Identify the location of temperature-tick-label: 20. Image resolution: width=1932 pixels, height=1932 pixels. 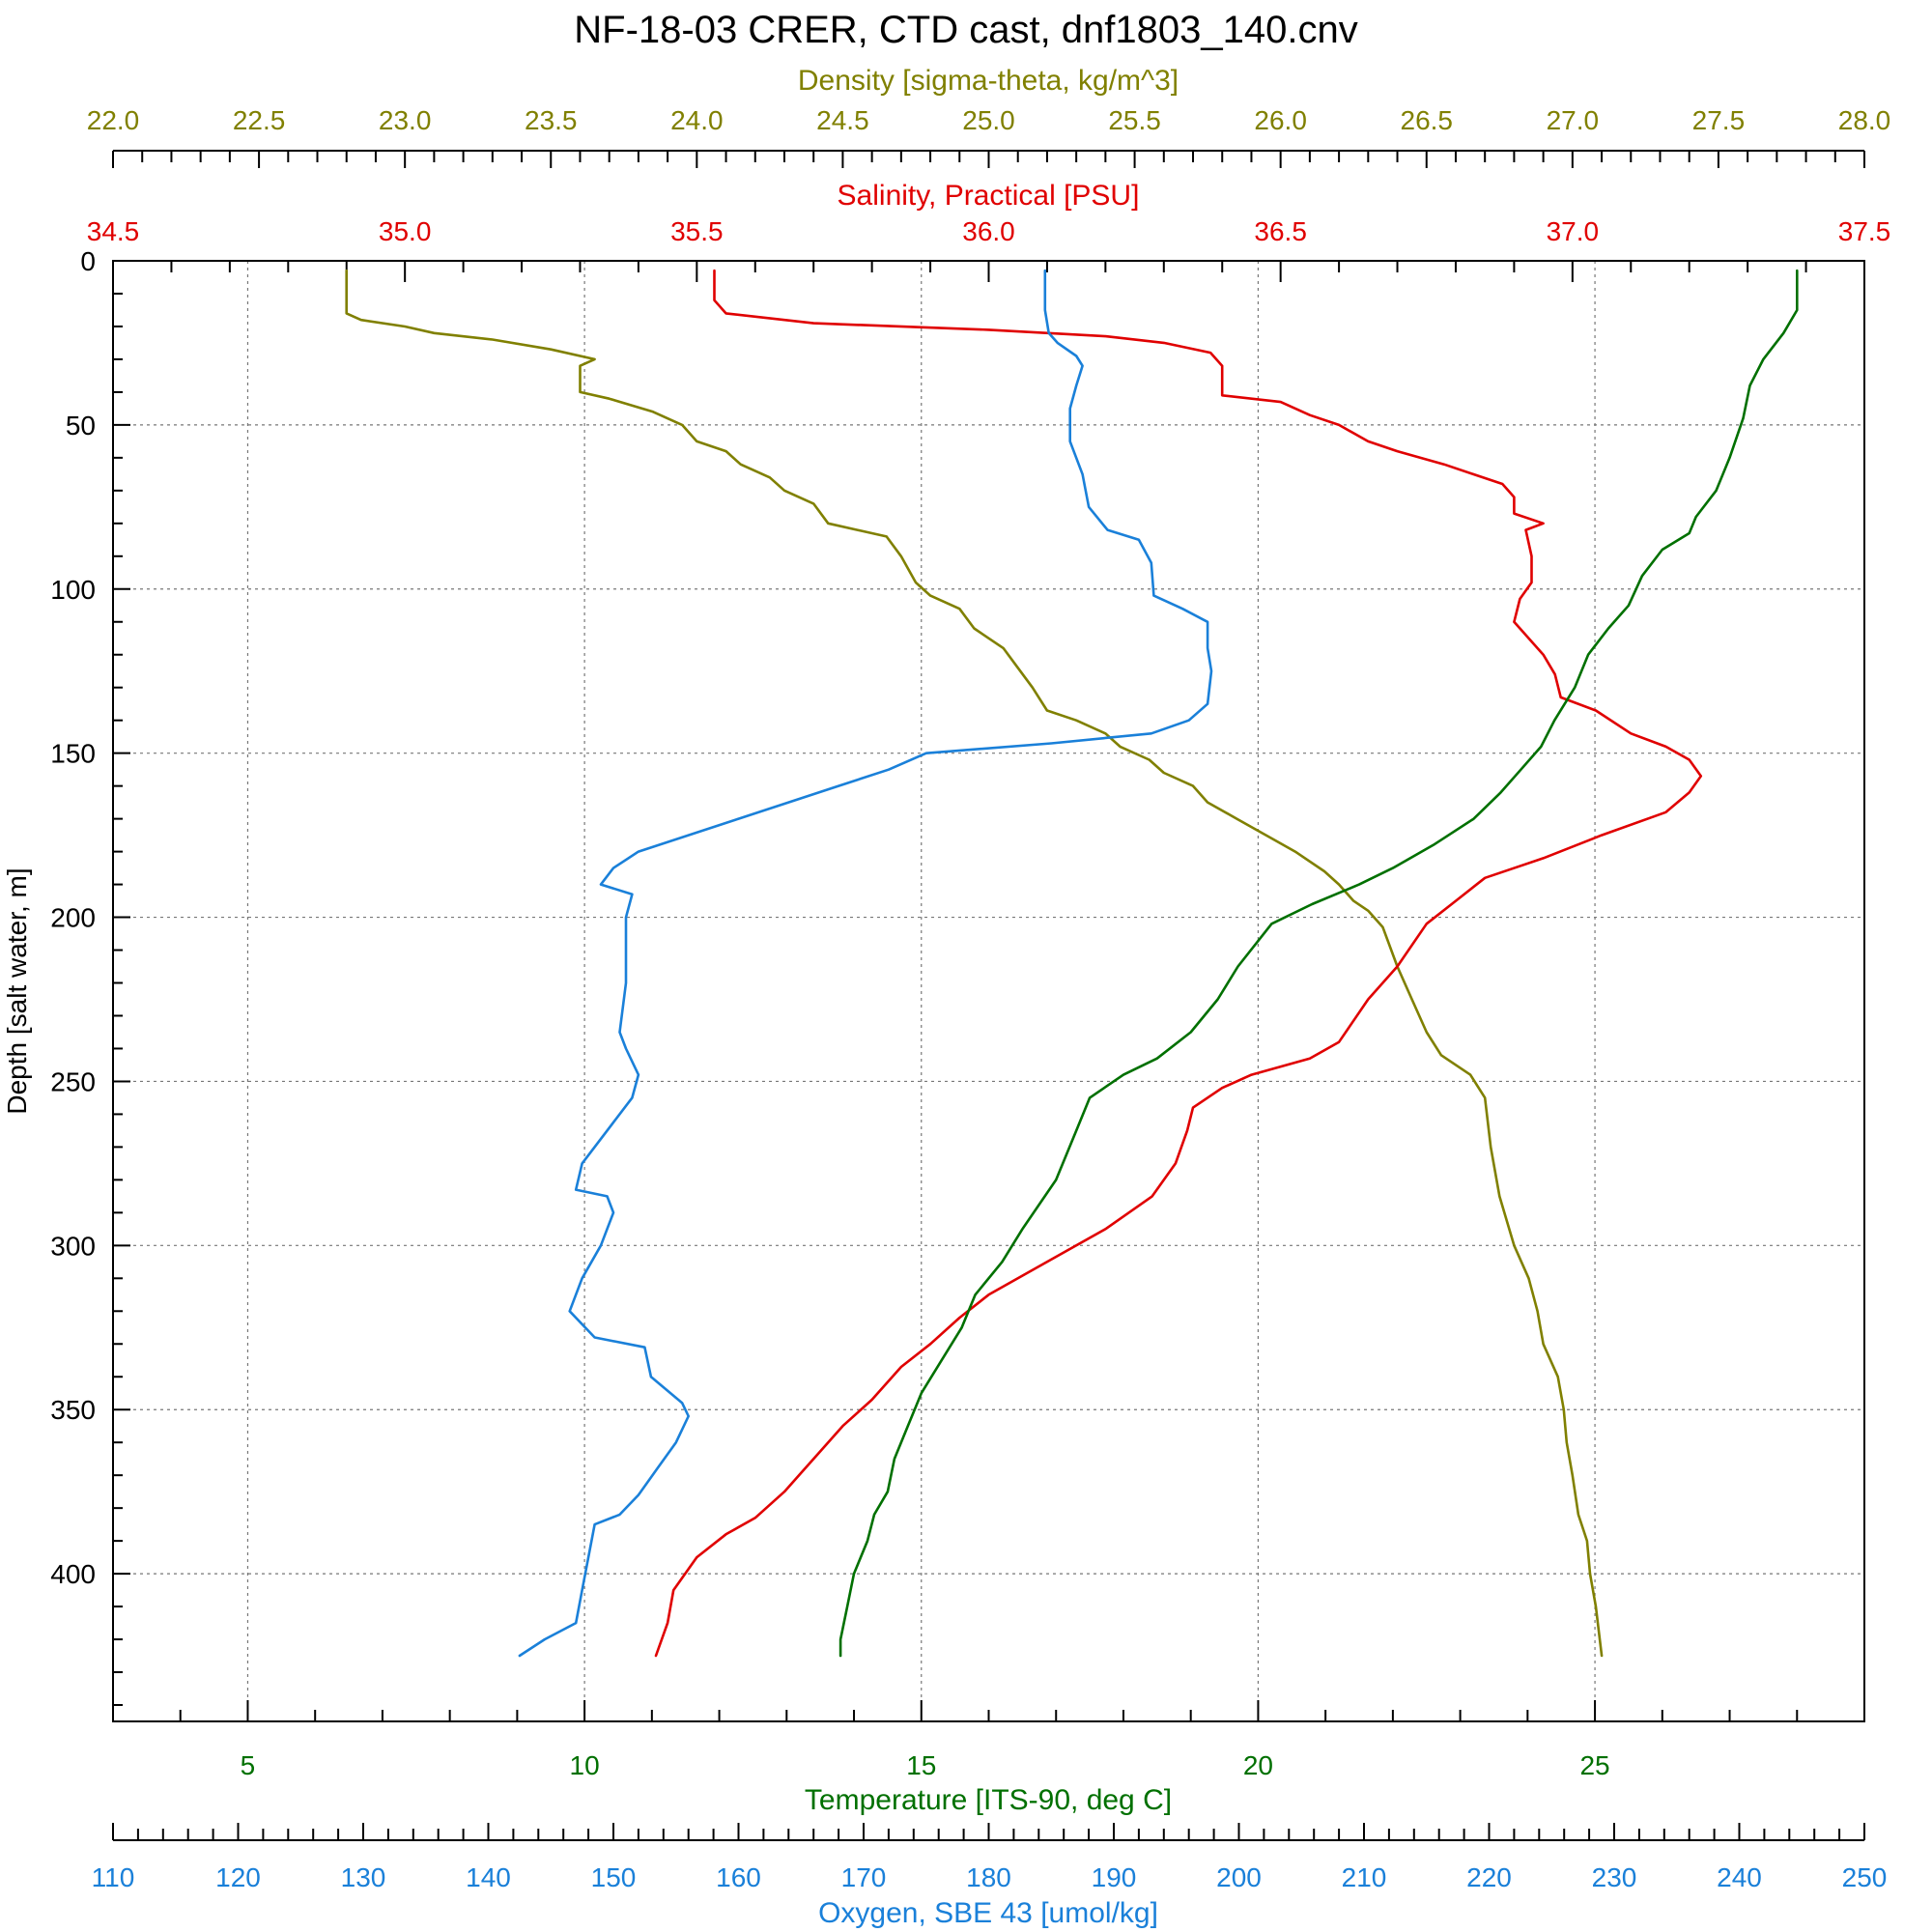
(1258, 1765).